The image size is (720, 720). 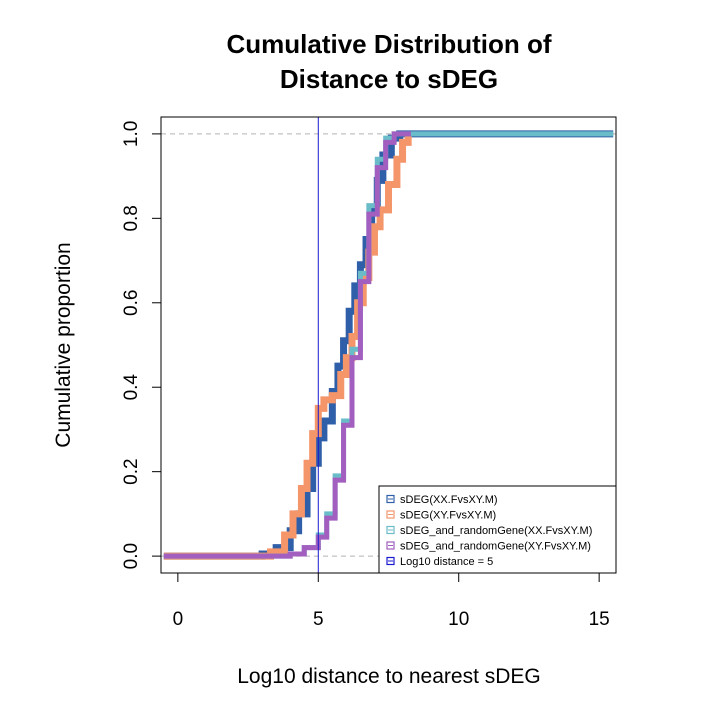 I want to click on x-tick-label-10: 10, so click(x=458, y=619).